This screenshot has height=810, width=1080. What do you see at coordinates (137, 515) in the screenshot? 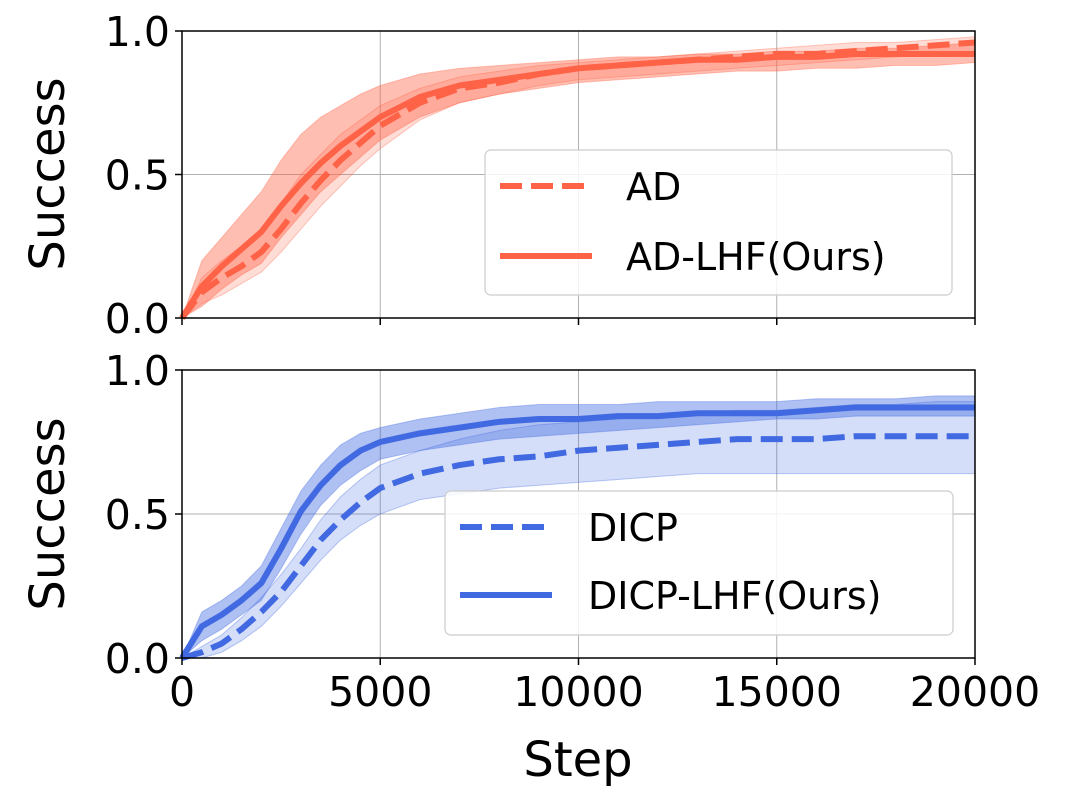
I see `bottom-ytick-label-0-5: 0.5` at bounding box center [137, 515].